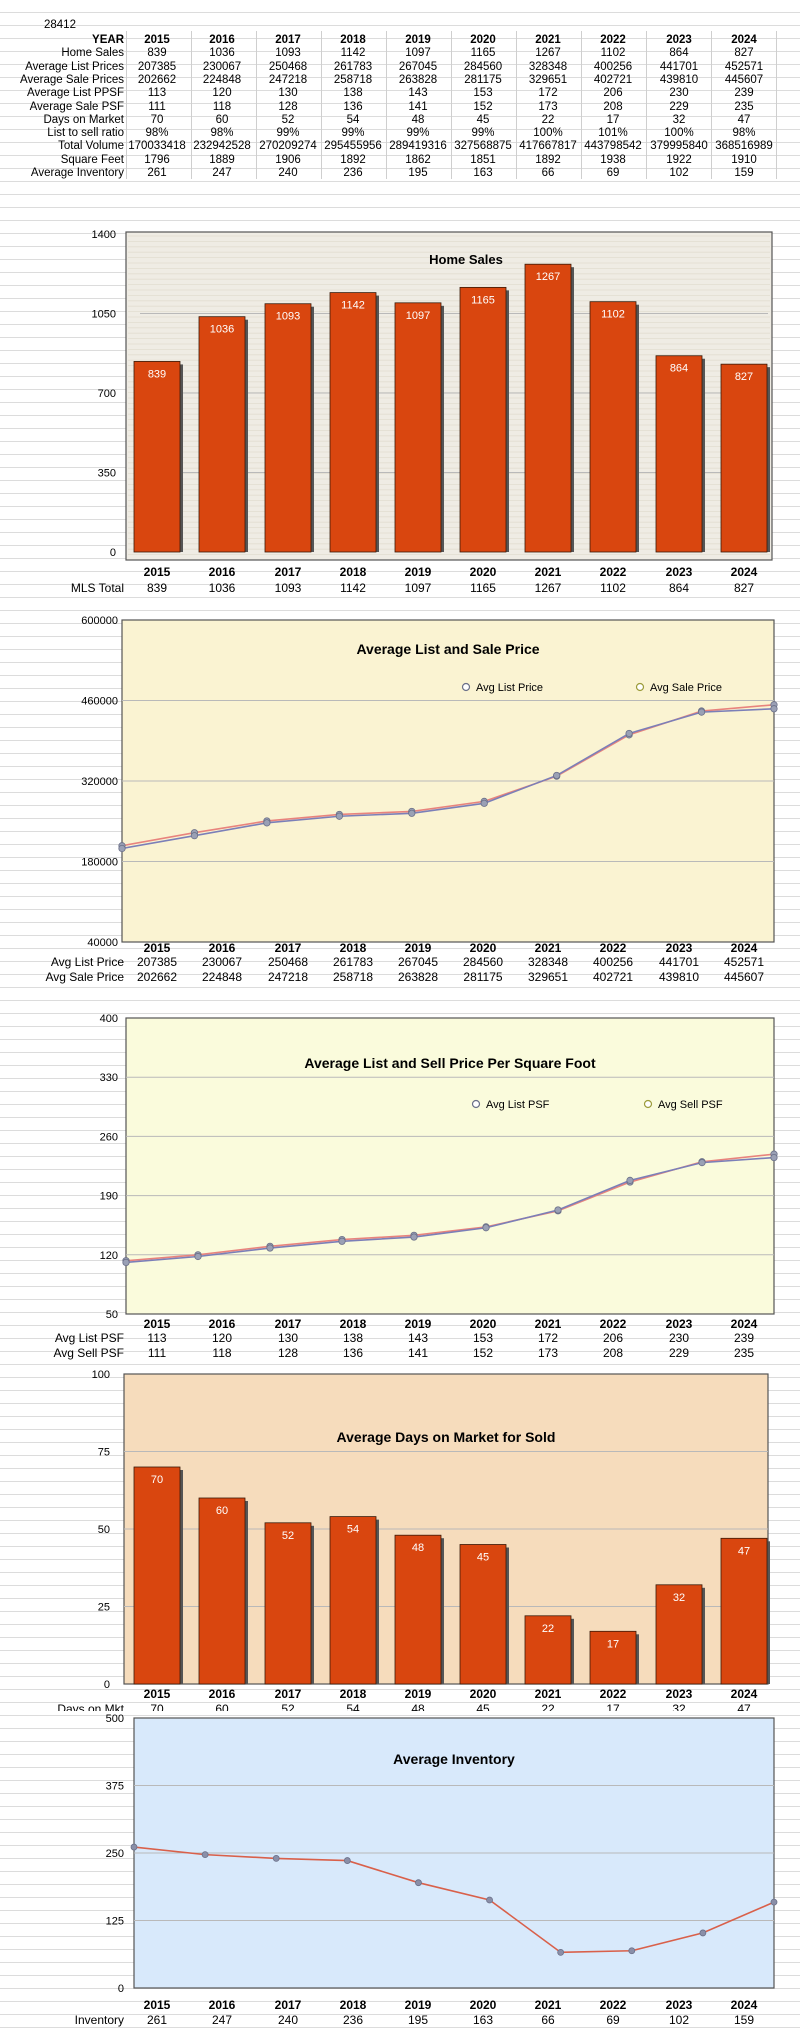 Image resolution: width=800 pixels, height=2035 pixels. I want to click on data-row-value: 143, so click(418, 1338).